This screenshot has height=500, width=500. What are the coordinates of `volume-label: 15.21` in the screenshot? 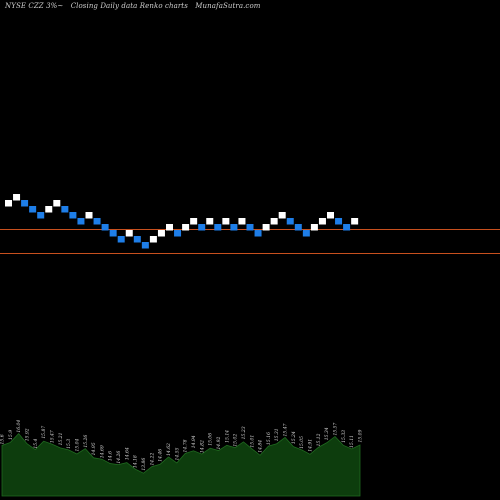 It's located at (61, 439).